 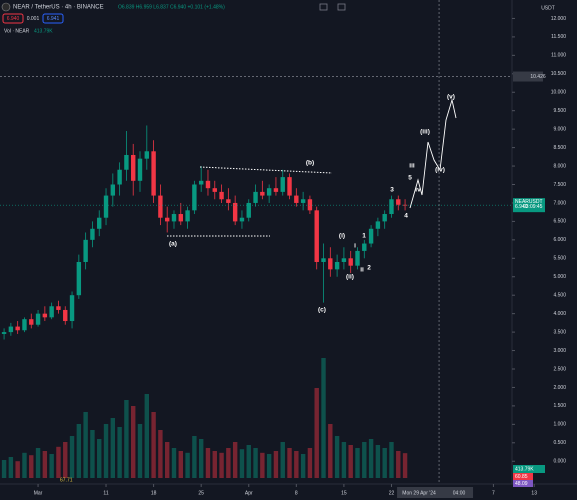 What do you see at coordinates (521, 207) in the screenshot?
I see `last-price-label: 6.940` at bounding box center [521, 207].